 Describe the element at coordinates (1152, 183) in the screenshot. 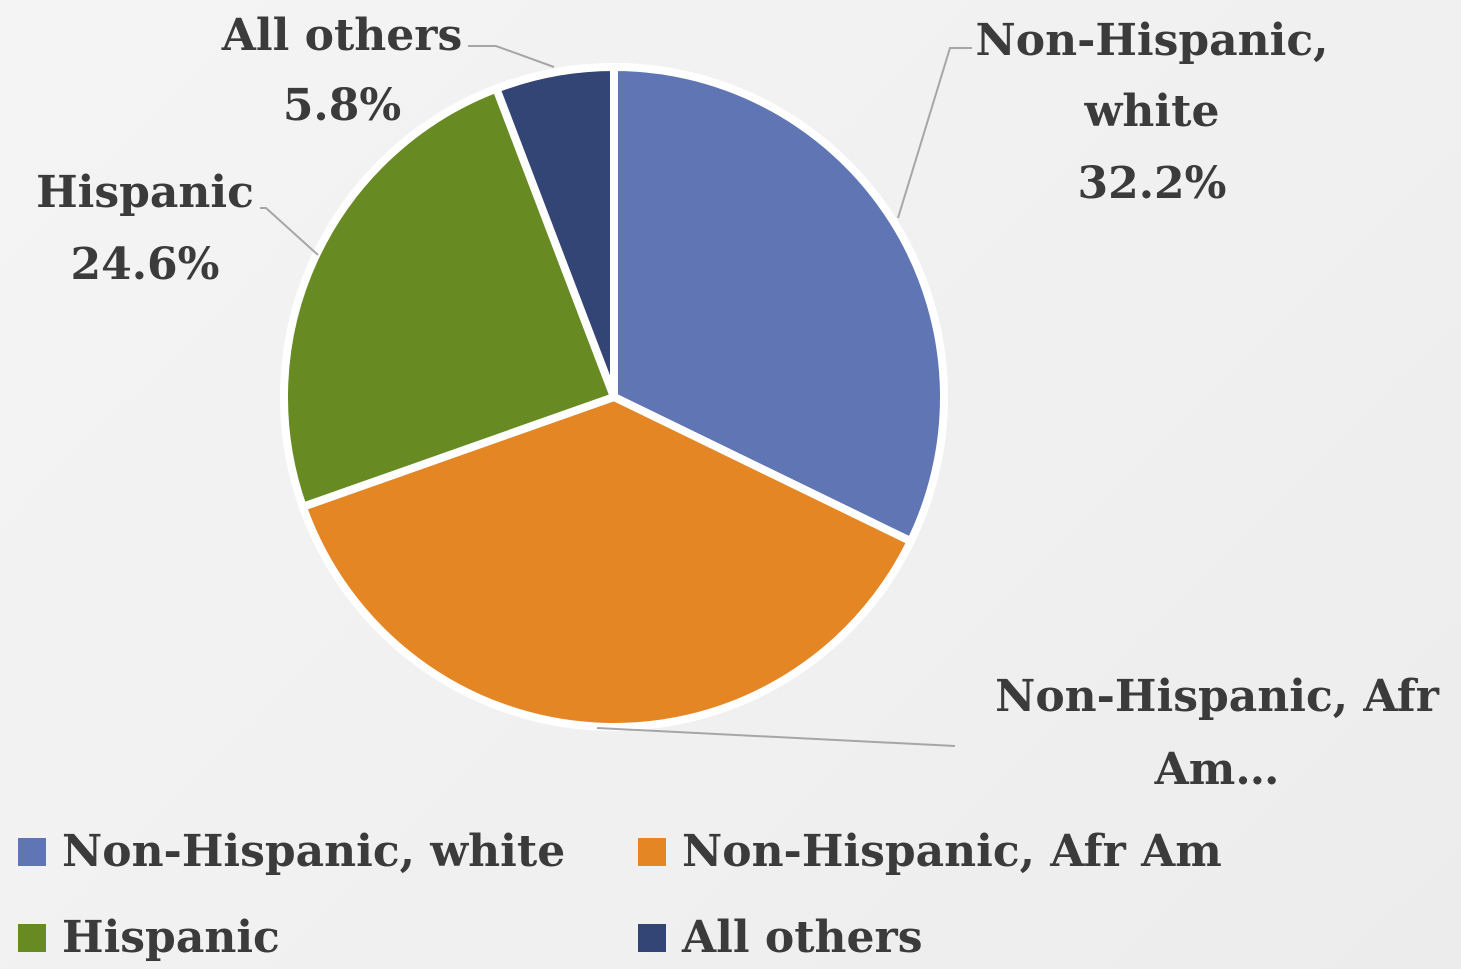

I see `data-label-line: 32.2%` at that location.